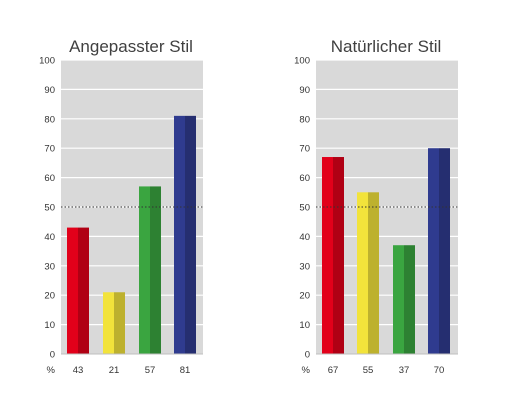 This screenshot has height=405, width=505. I want to click on bar-value-label: 37, so click(404, 370).